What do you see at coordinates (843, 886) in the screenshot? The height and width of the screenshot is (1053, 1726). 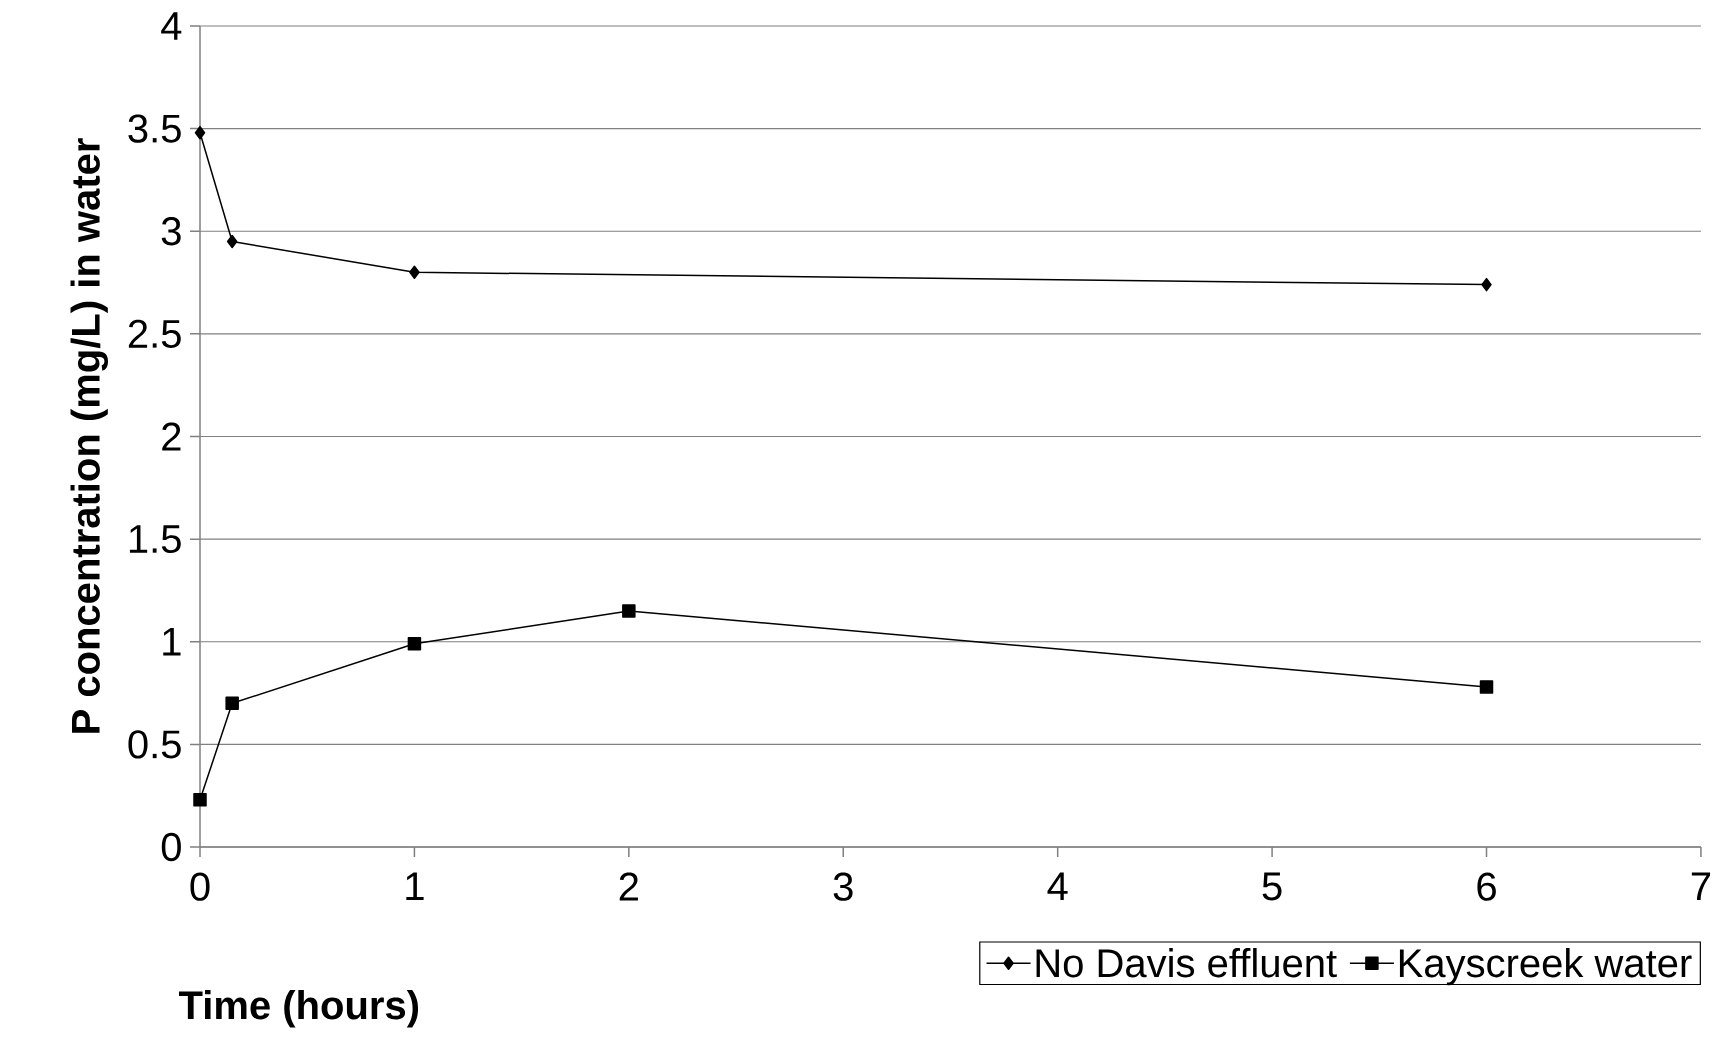 I see `x-tick-label: 3` at bounding box center [843, 886].